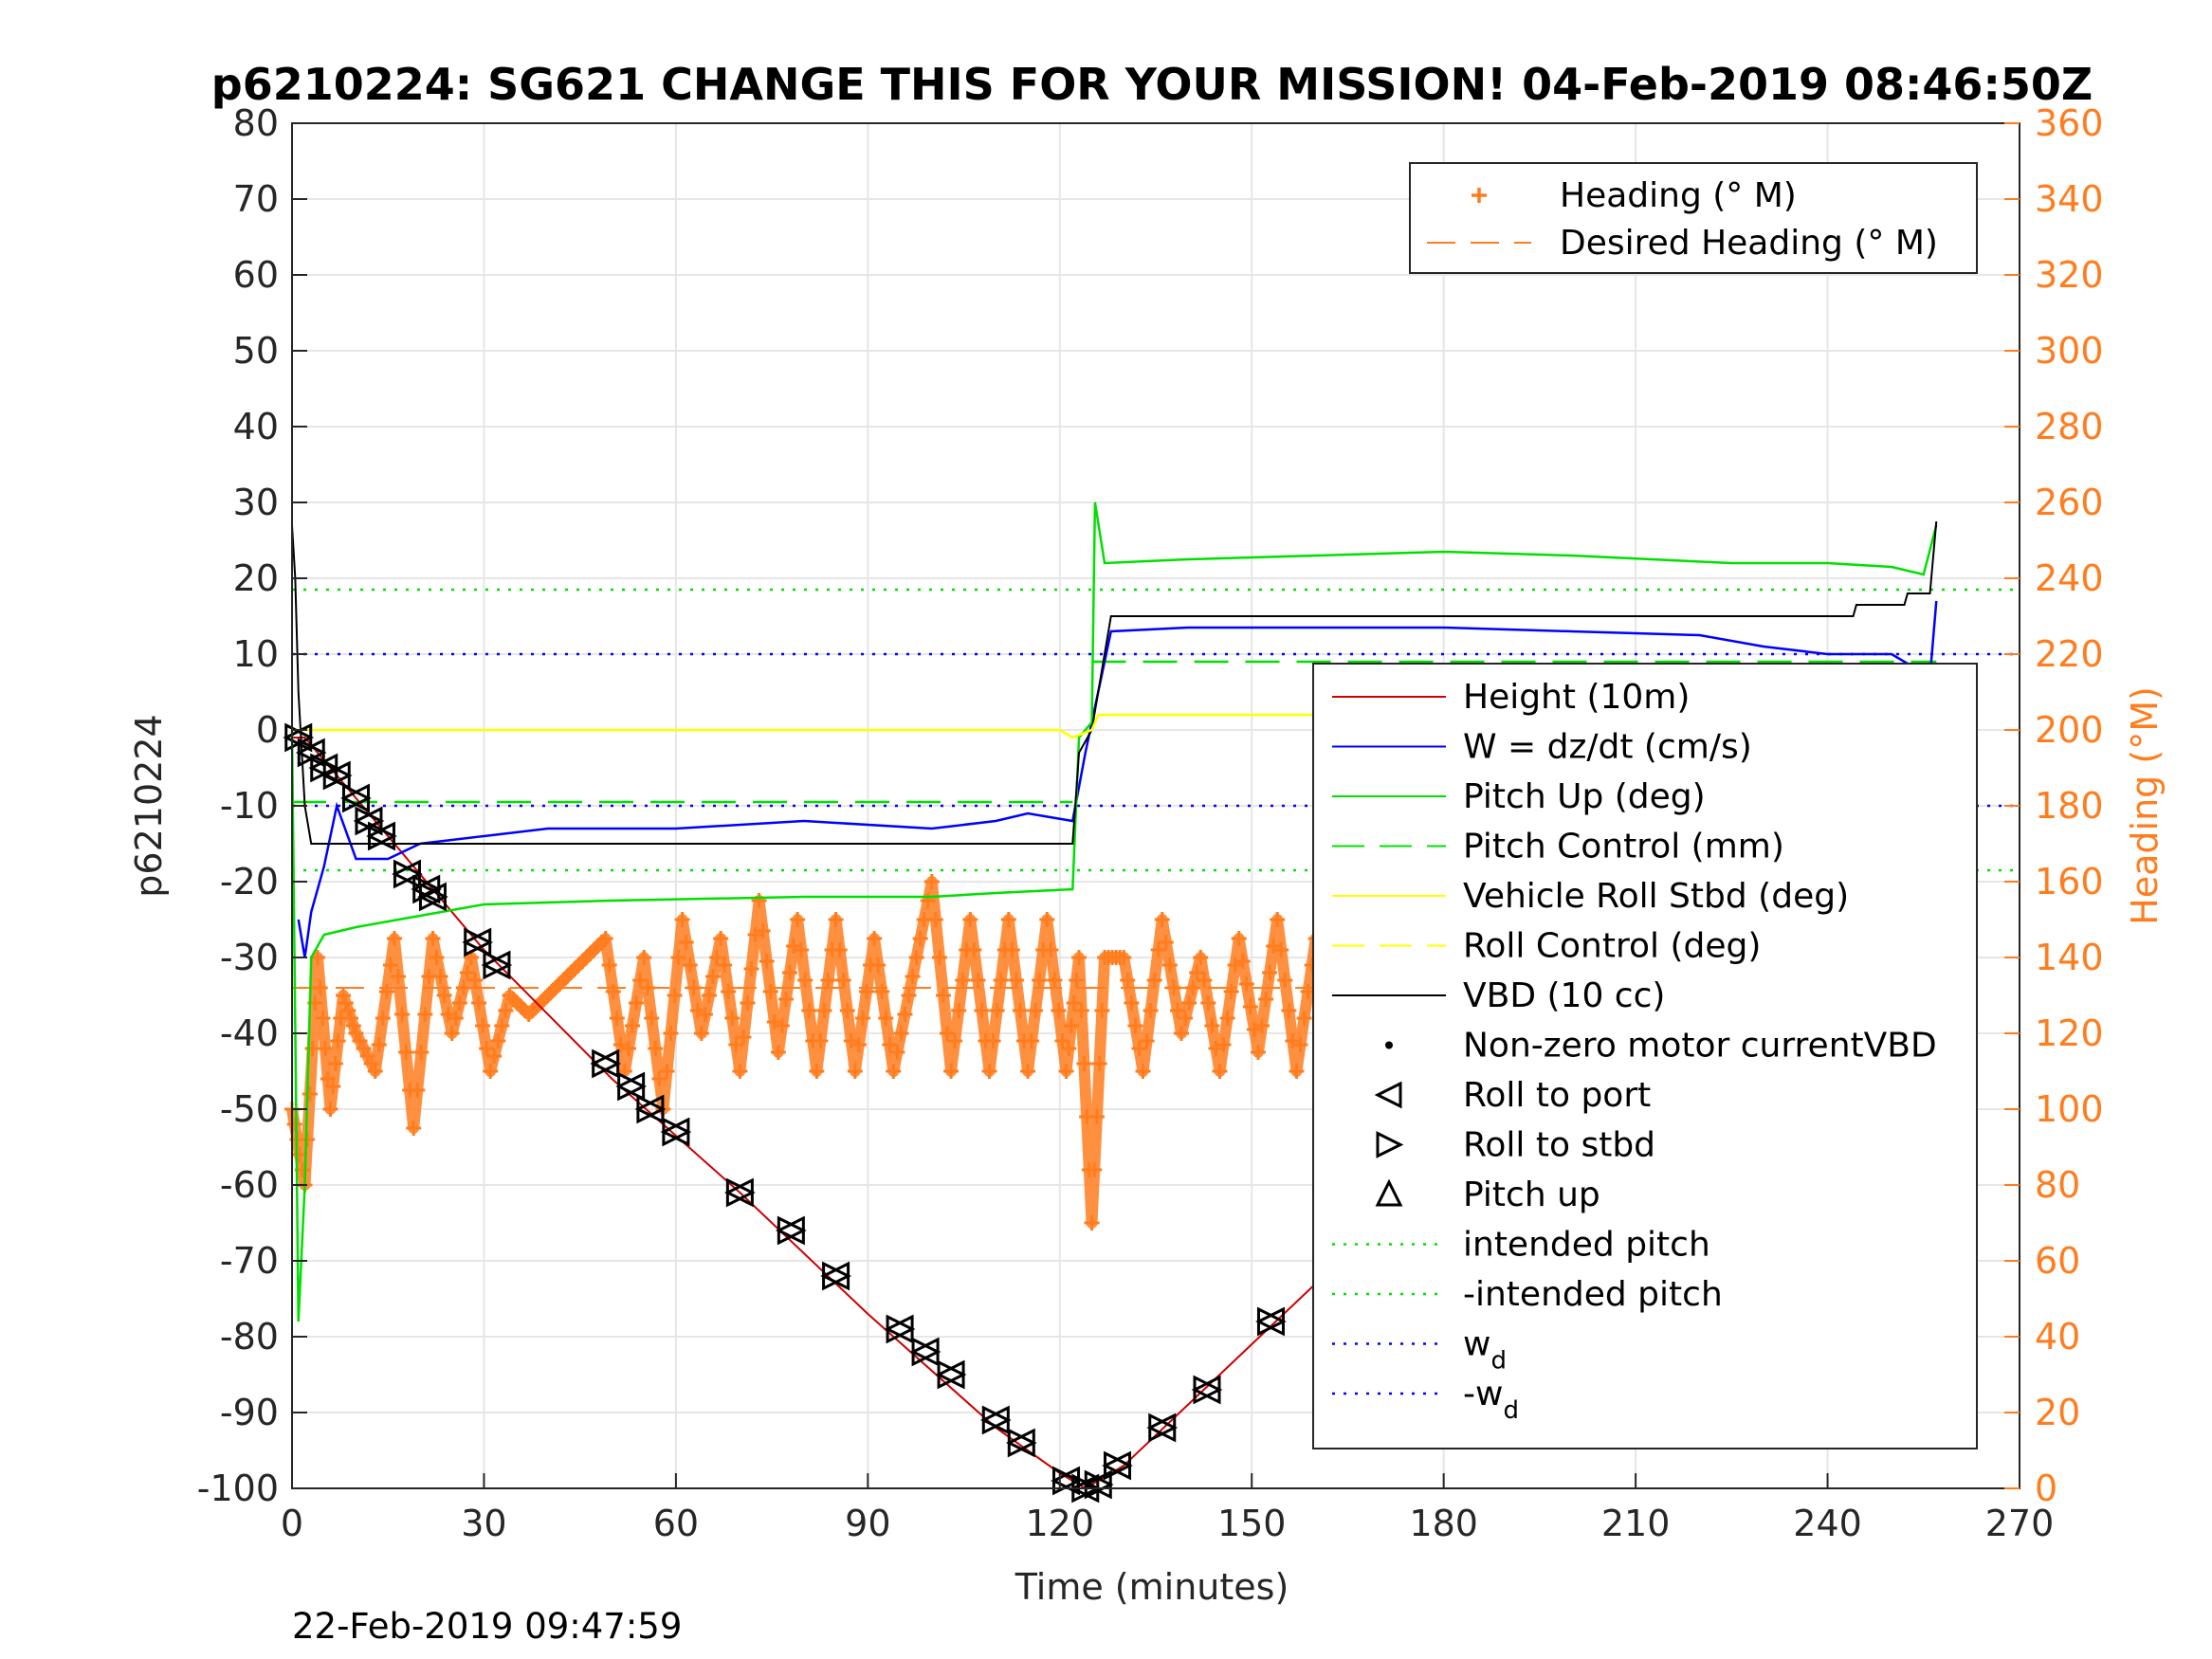  I want to click on y-tick-label: -20, so click(249, 881).